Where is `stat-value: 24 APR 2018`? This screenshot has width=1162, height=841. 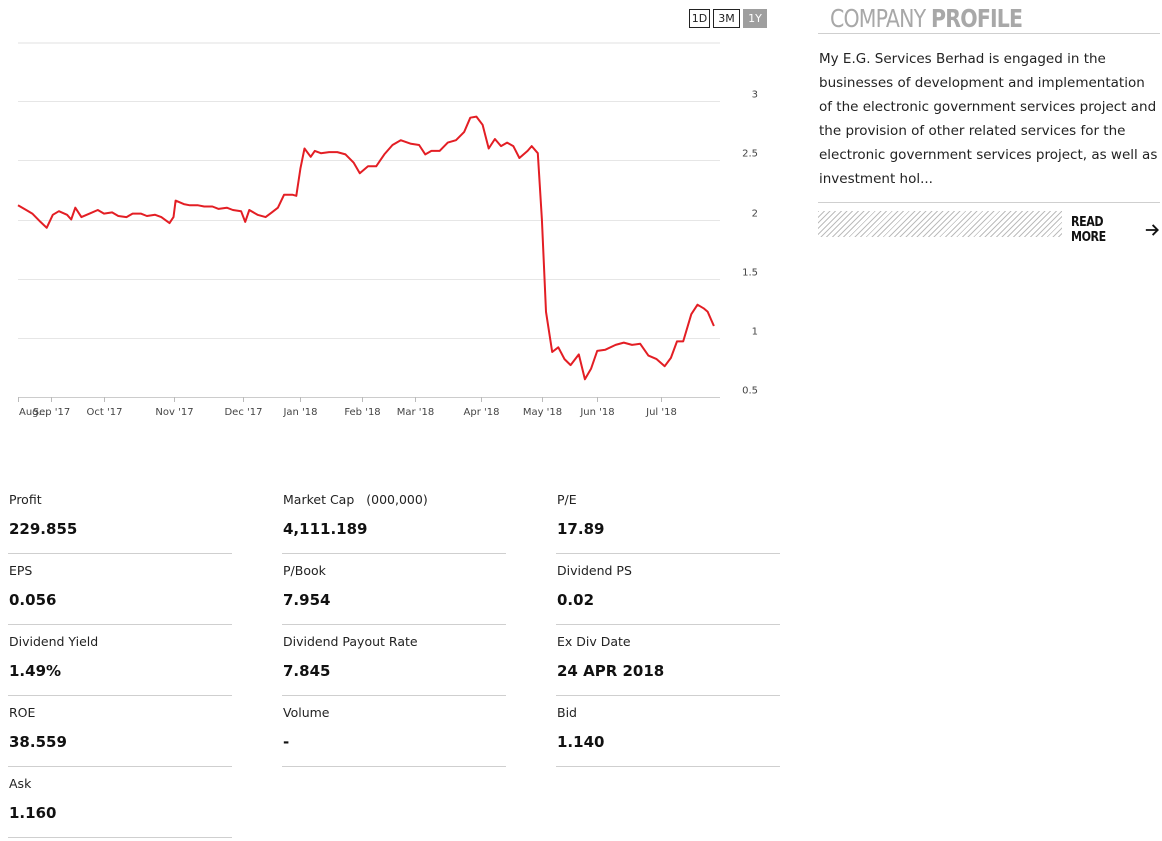
stat-value: 24 APR 2018 is located at coordinates (611, 671).